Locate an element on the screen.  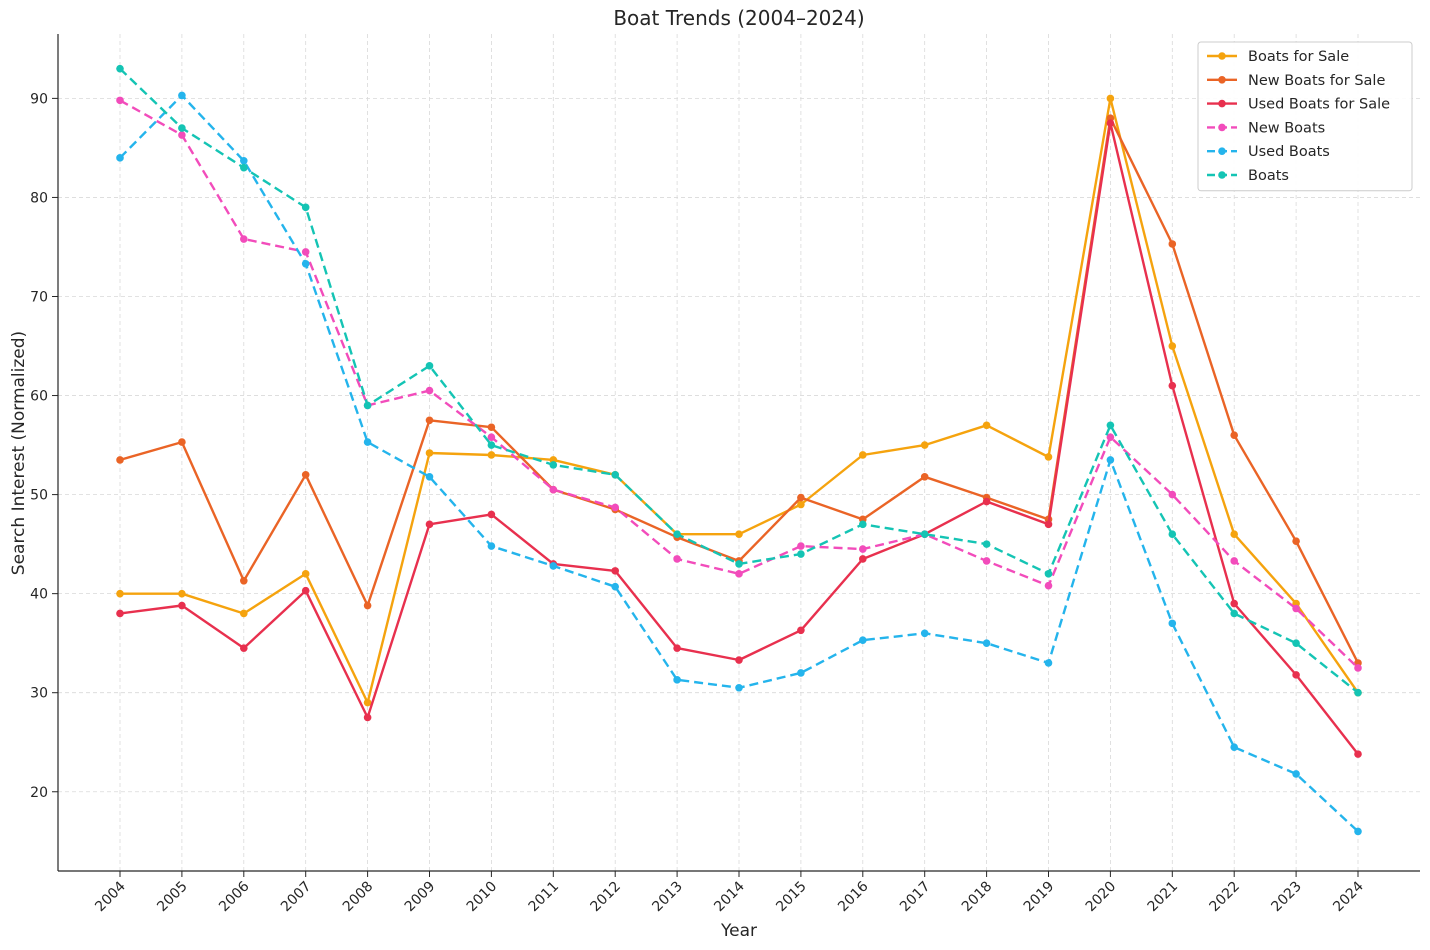
legend-item: New Boats is located at coordinates (1266, 128).